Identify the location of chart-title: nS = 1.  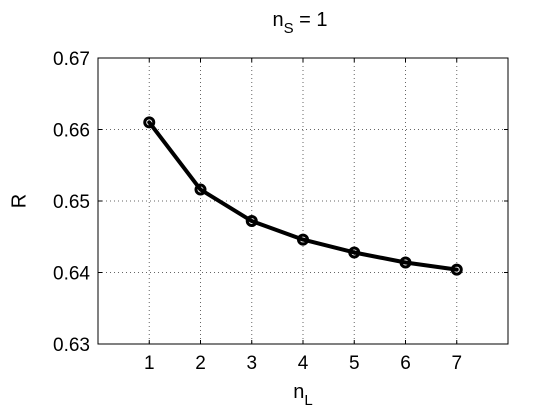
(299, 23).